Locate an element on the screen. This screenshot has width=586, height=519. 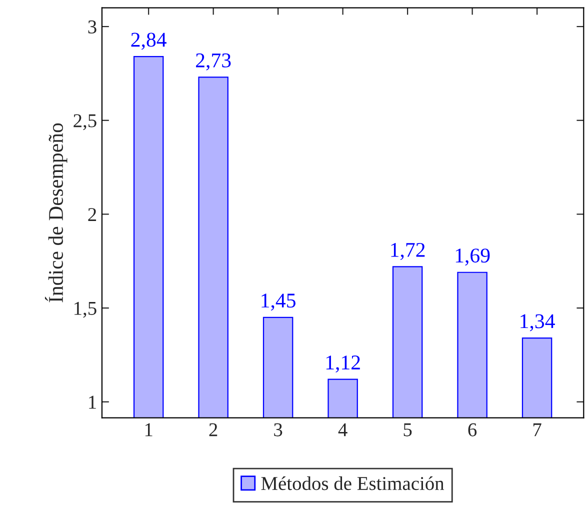
data-label: 1,34 is located at coordinates (537, 323).